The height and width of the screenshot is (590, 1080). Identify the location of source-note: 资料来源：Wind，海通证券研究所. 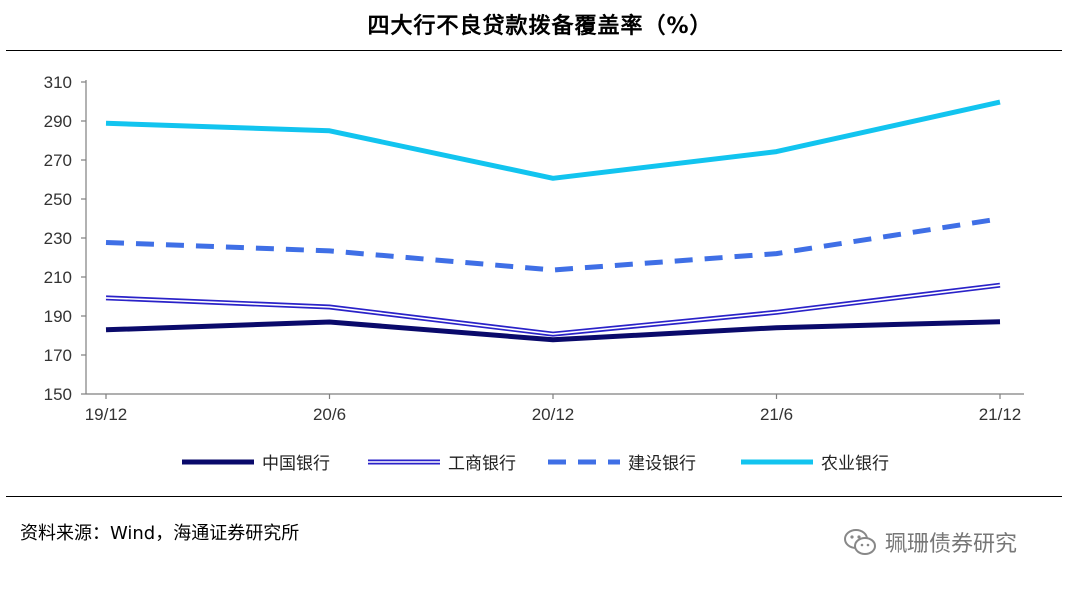
(160, 533).